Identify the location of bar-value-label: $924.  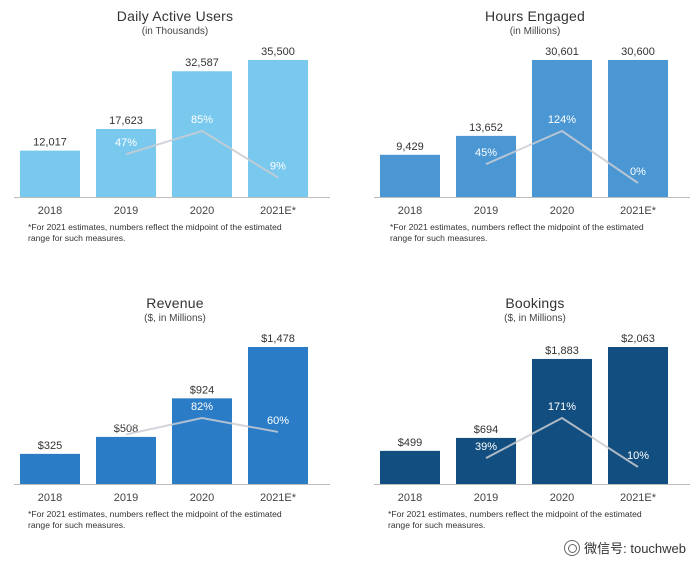
(202, 390).